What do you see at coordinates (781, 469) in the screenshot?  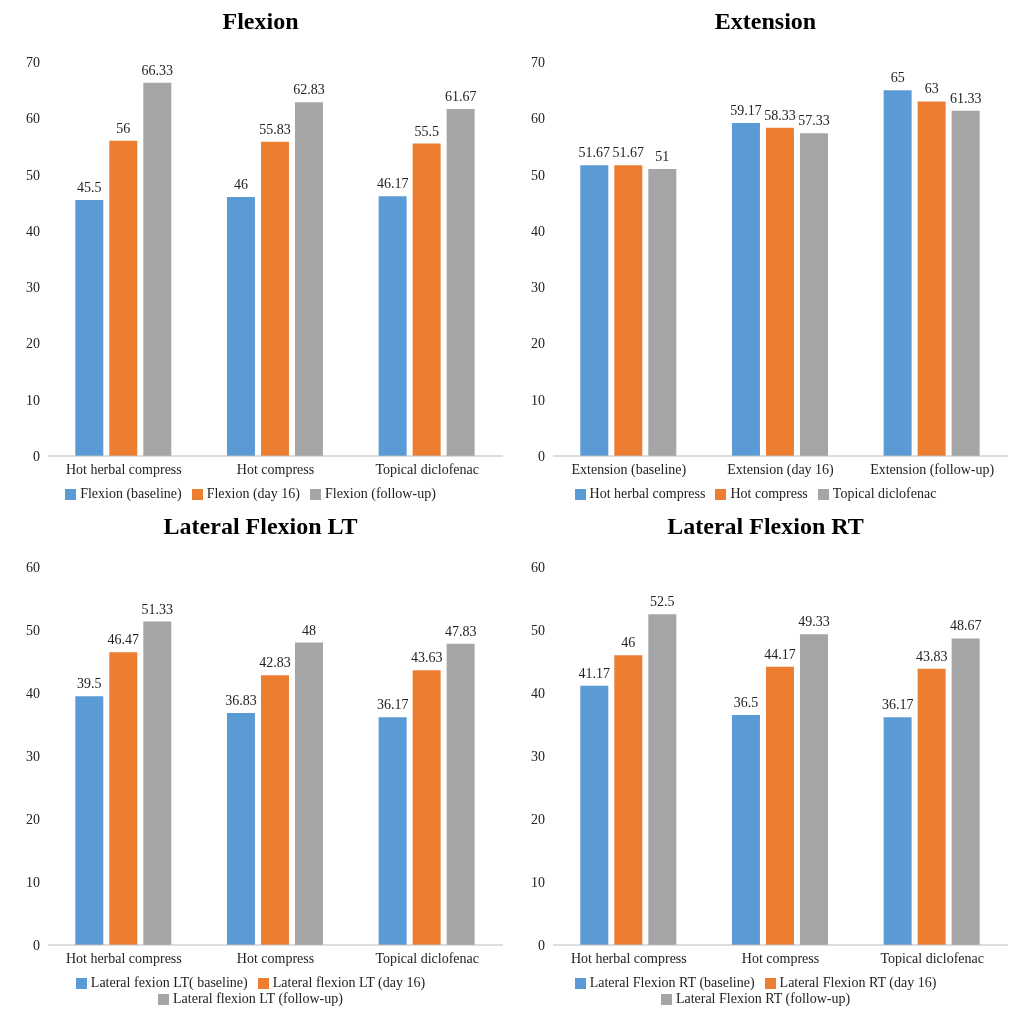 I see `x-tick-label: Extension (day 16)` at bounding box center [781, 469].